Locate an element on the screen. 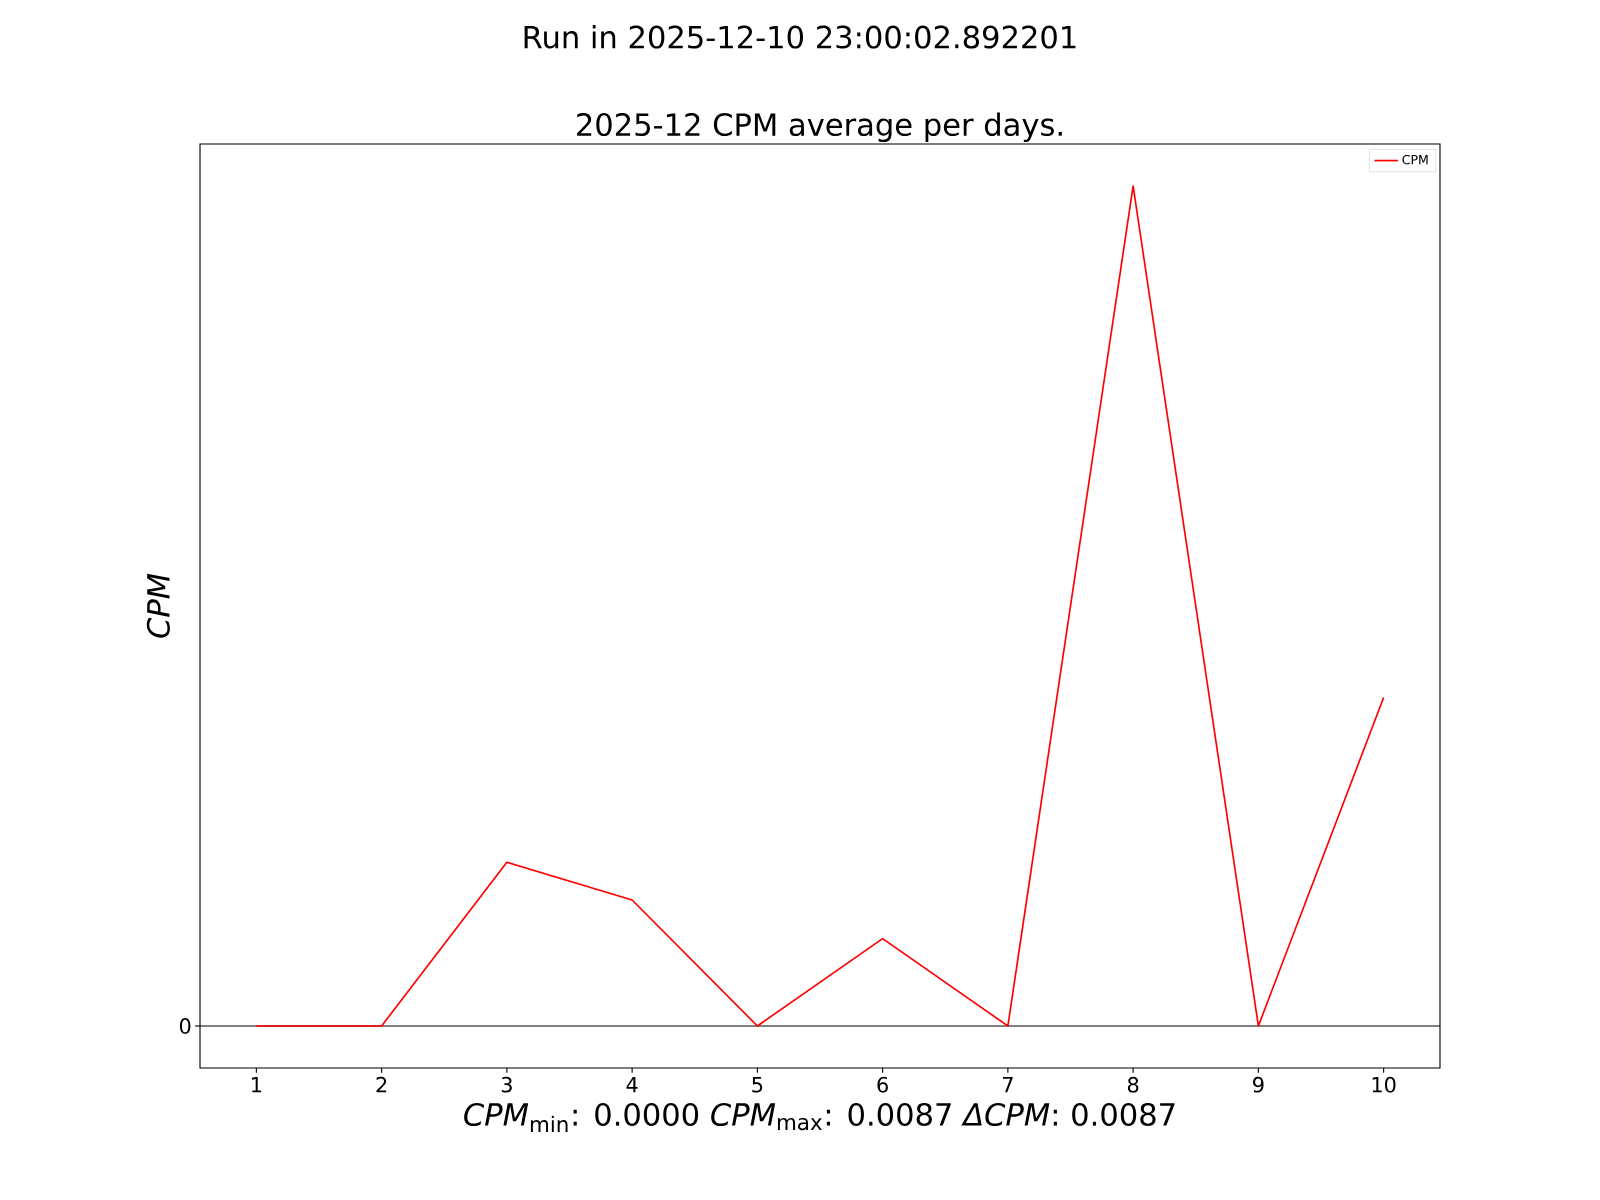 The width and height of the screenshot is (1600, 1200). x-tick-label: 10 is located at coordinates (1384, 1084).